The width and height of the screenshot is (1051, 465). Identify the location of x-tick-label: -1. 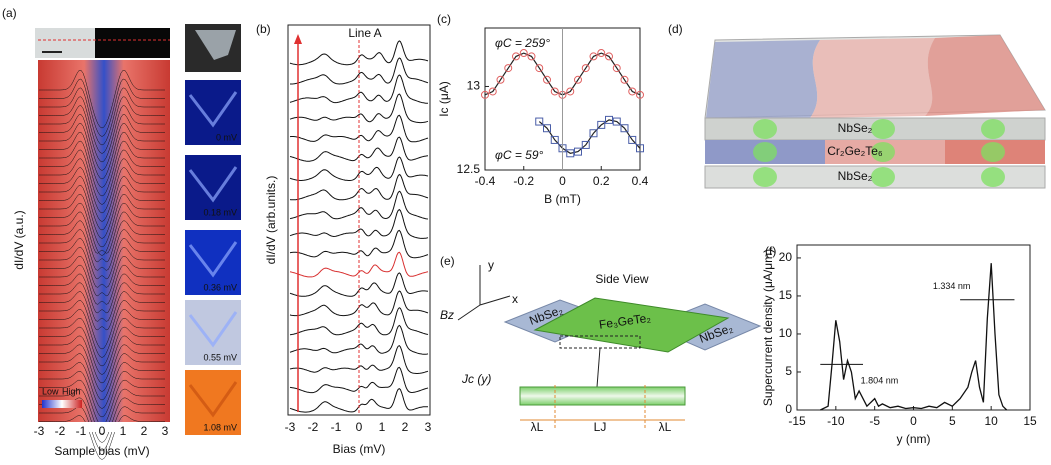
(336, 427).